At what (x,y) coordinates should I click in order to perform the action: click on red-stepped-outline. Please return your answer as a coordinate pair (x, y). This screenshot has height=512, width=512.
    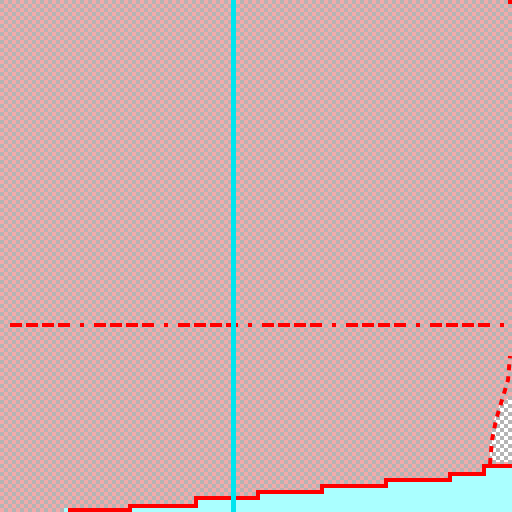
    Looking at the image, I should click on (290, 488).